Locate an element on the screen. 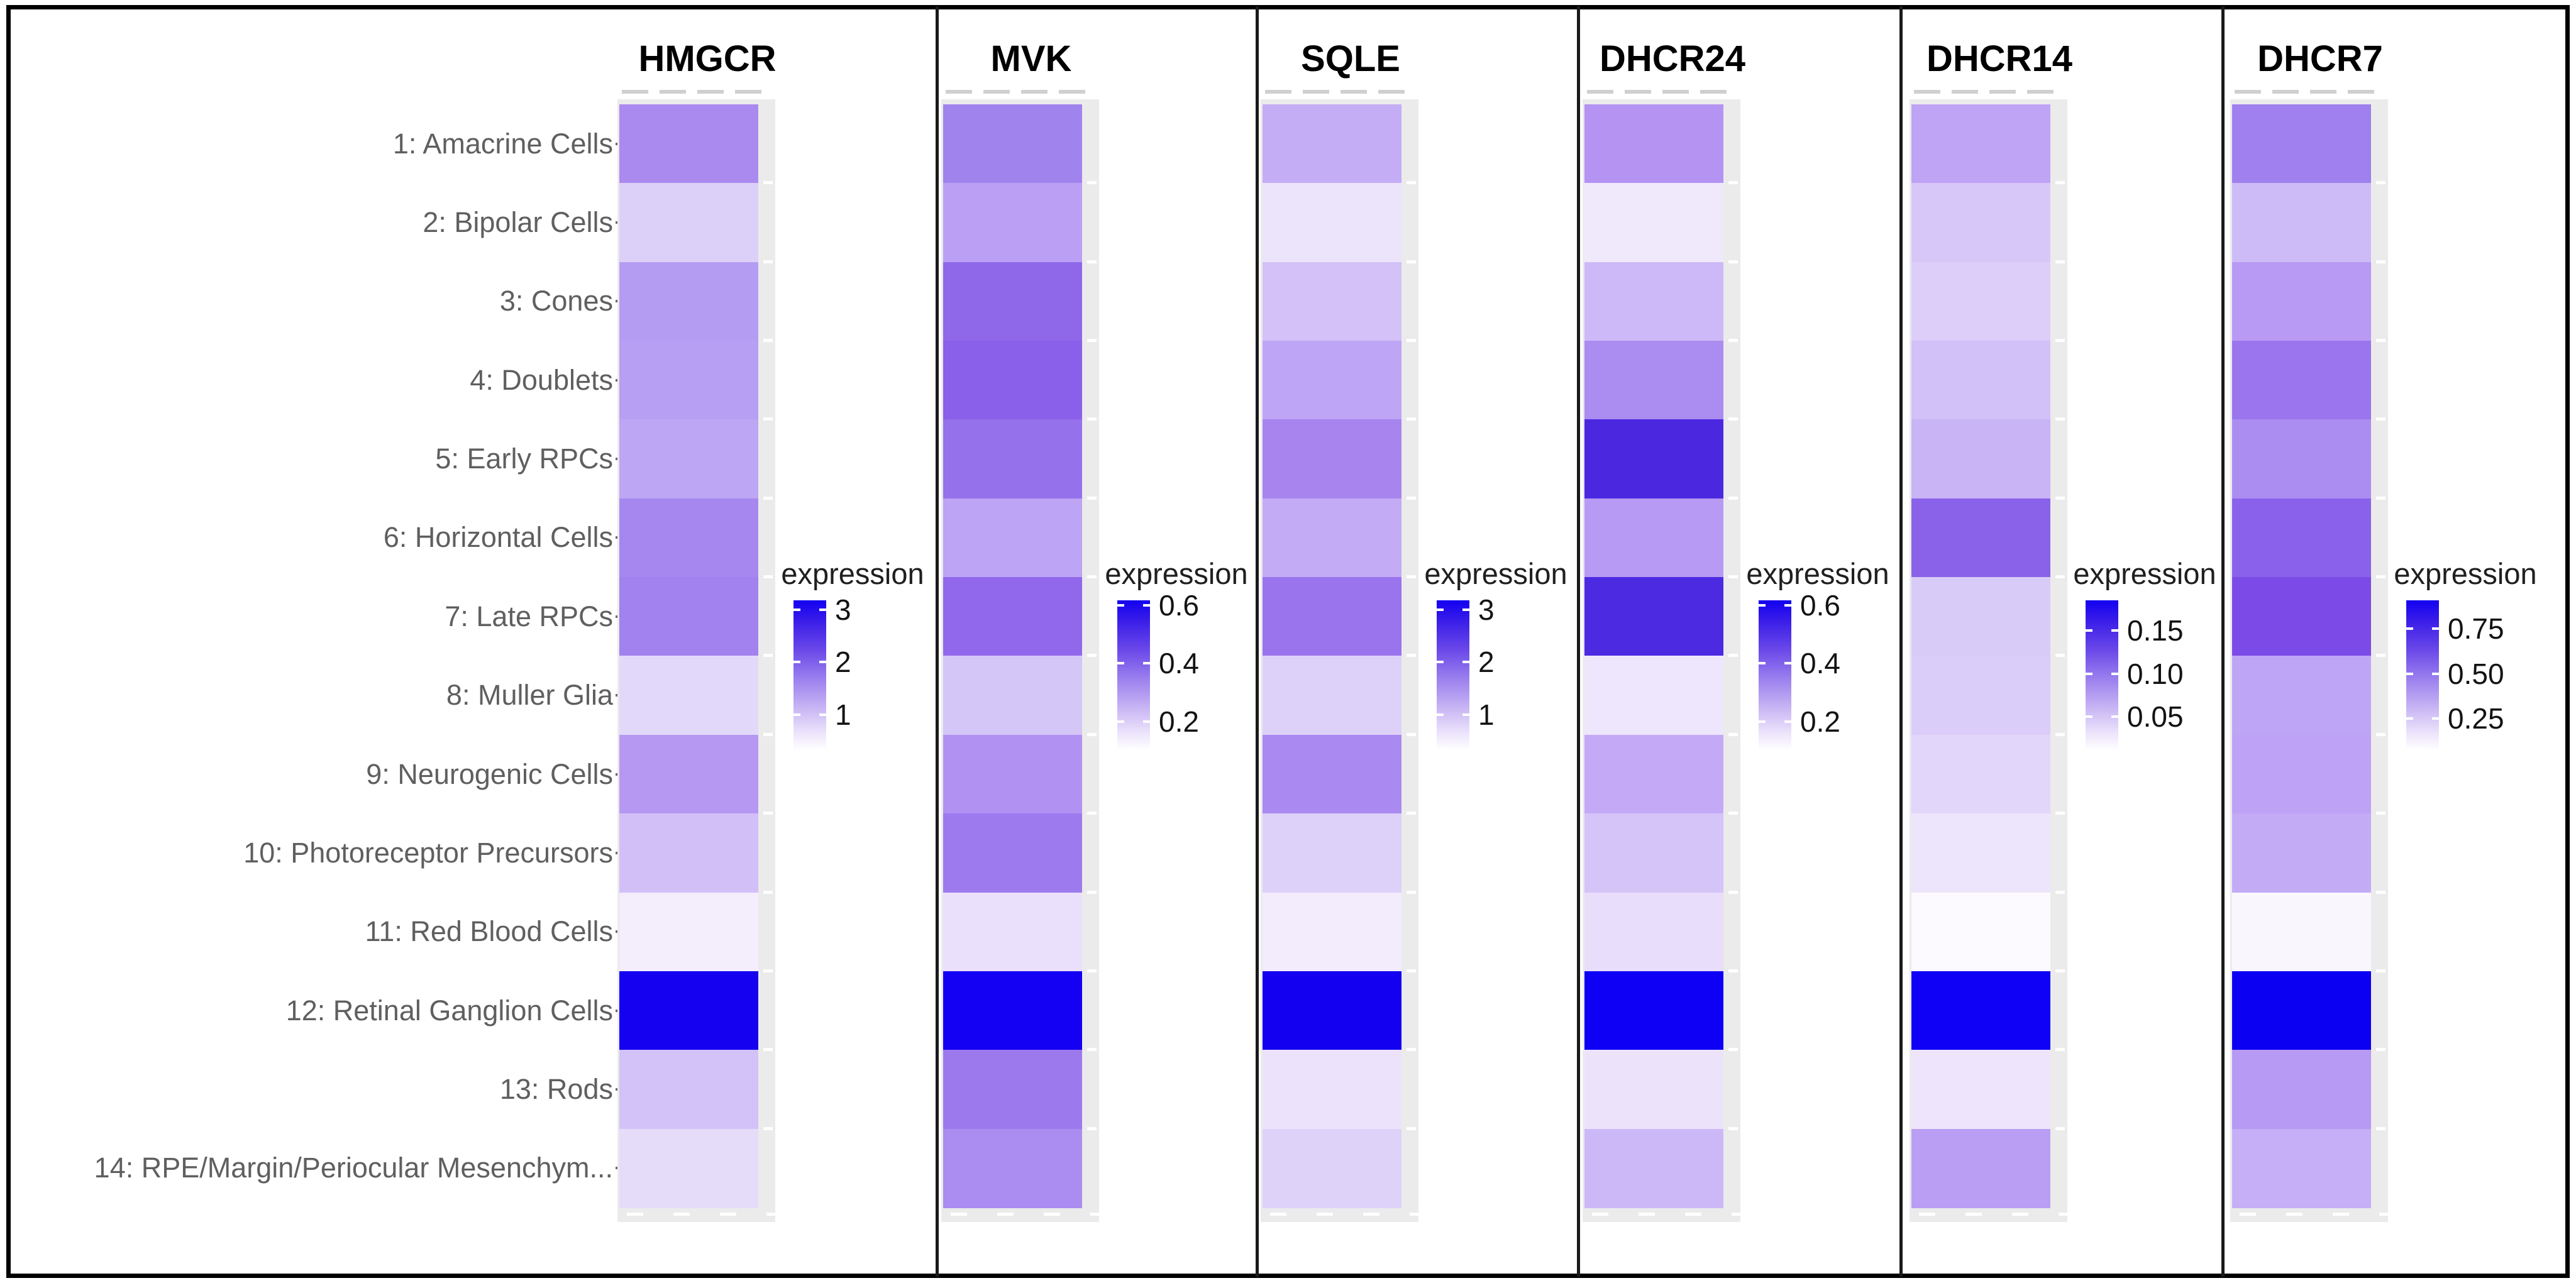 The image size is (2576, 1283). legend-tick-label: 0.15 is located at coordinates (2155, 630).